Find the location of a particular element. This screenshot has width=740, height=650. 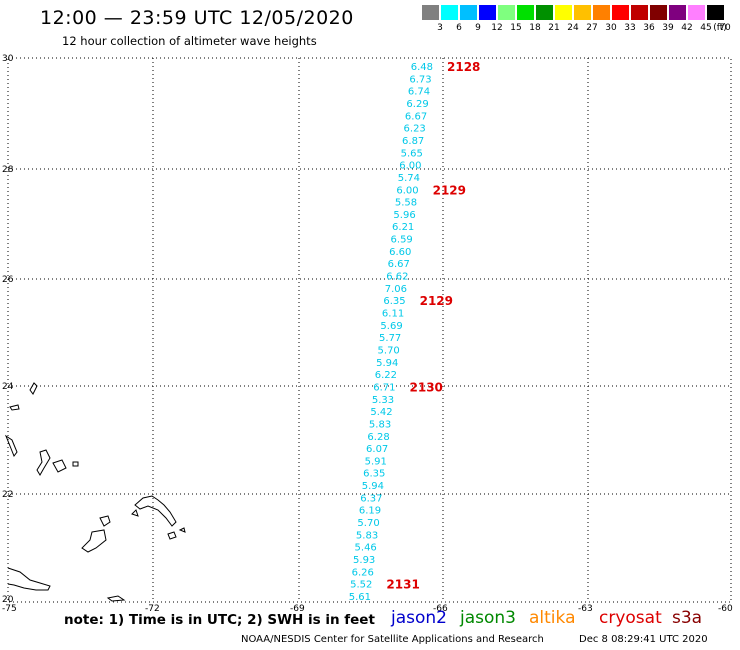

wave-height-value: 5.52 is located at coordinates (361, 585).